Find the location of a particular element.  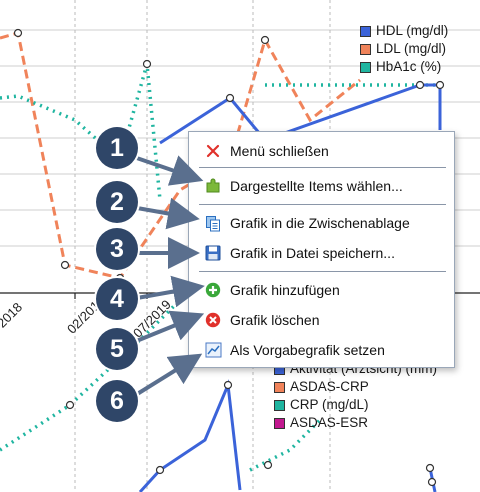

callout-badge-4: 4 is located at coordinates (117, 299).